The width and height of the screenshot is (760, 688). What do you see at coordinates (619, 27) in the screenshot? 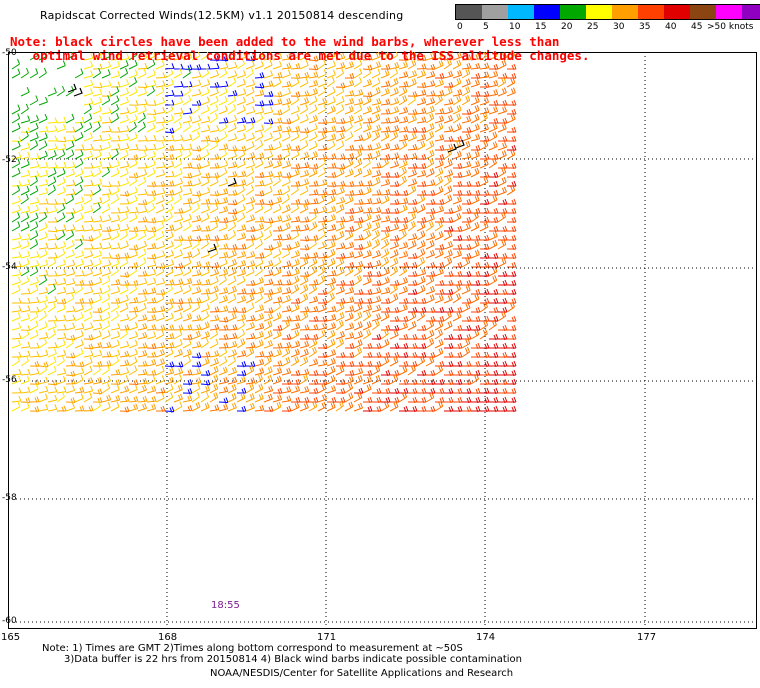
I see `legend-label: 30` at bounding box center [619, 27].